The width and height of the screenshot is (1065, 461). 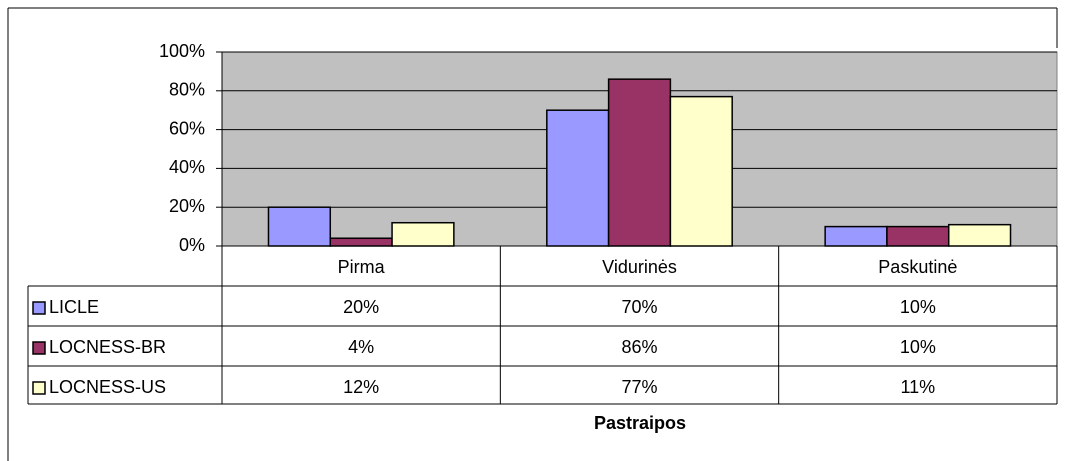 What do you see at coordinates (187, 206) in the screenshot?
I see `y-tick-label: 20%` at bounding box center [187, 206].